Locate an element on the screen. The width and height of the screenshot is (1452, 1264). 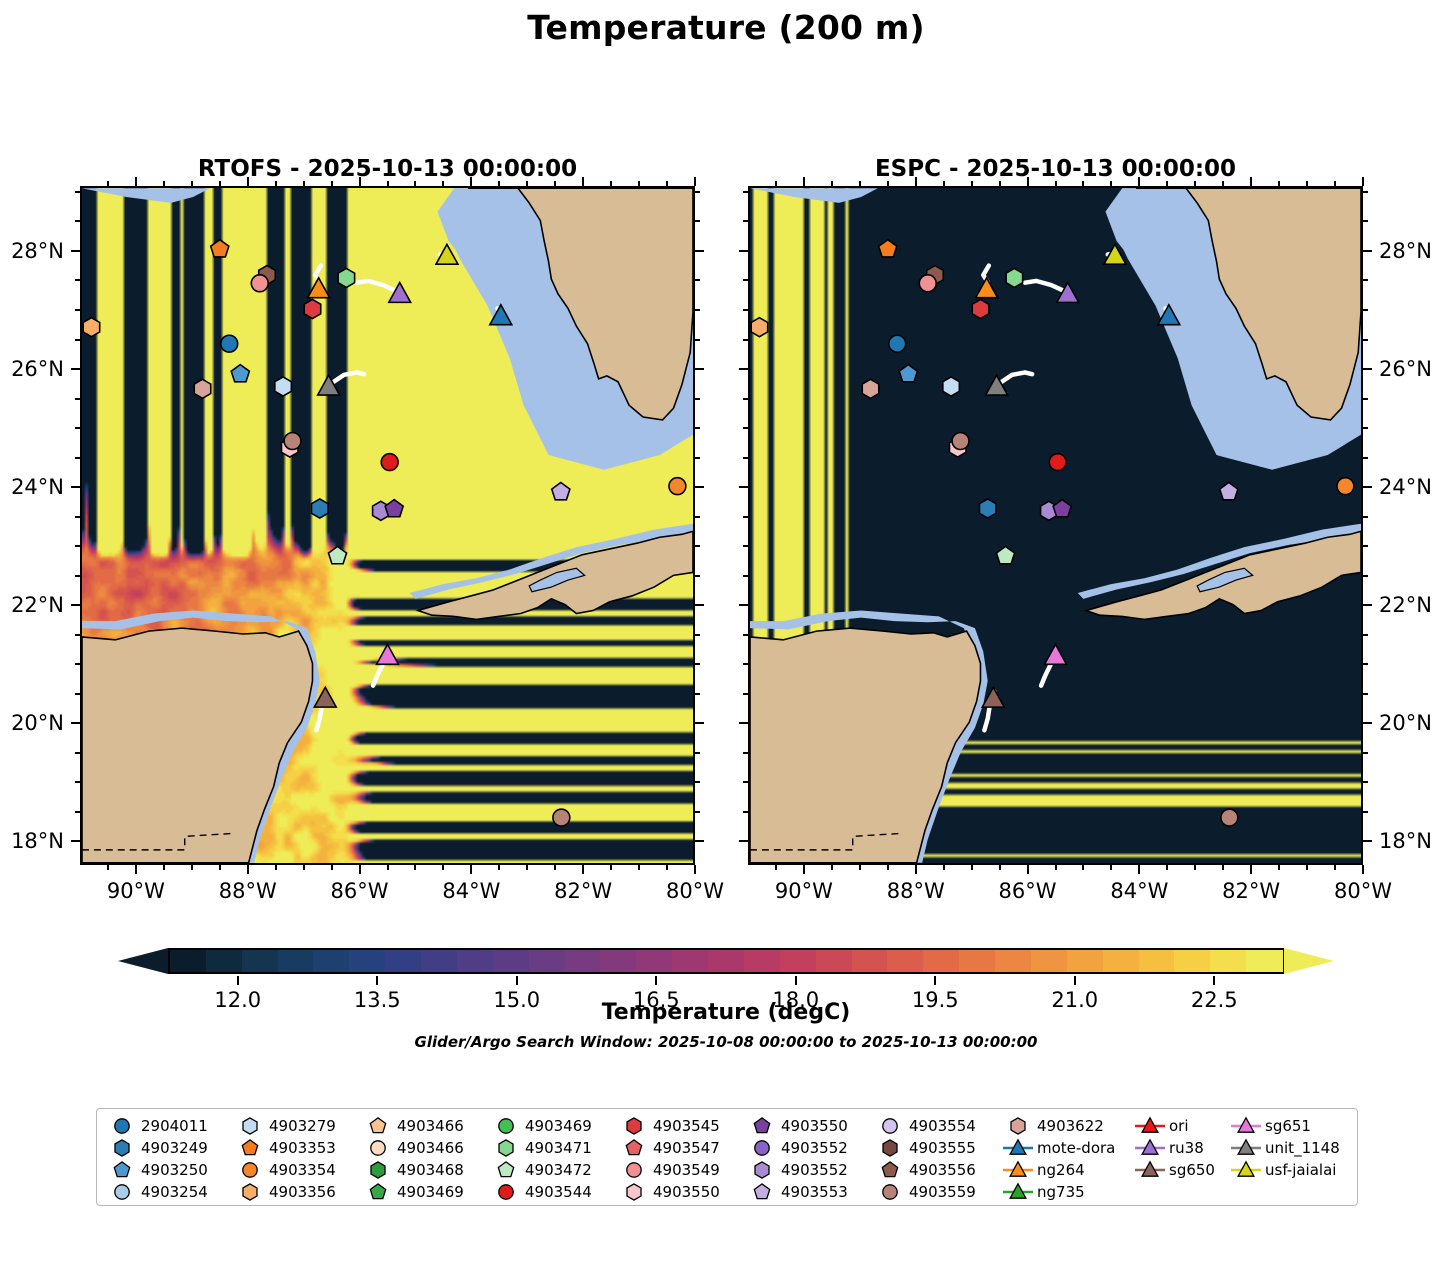
legend-item-sg651: sg651 is located at coordinates (1289, 1126).